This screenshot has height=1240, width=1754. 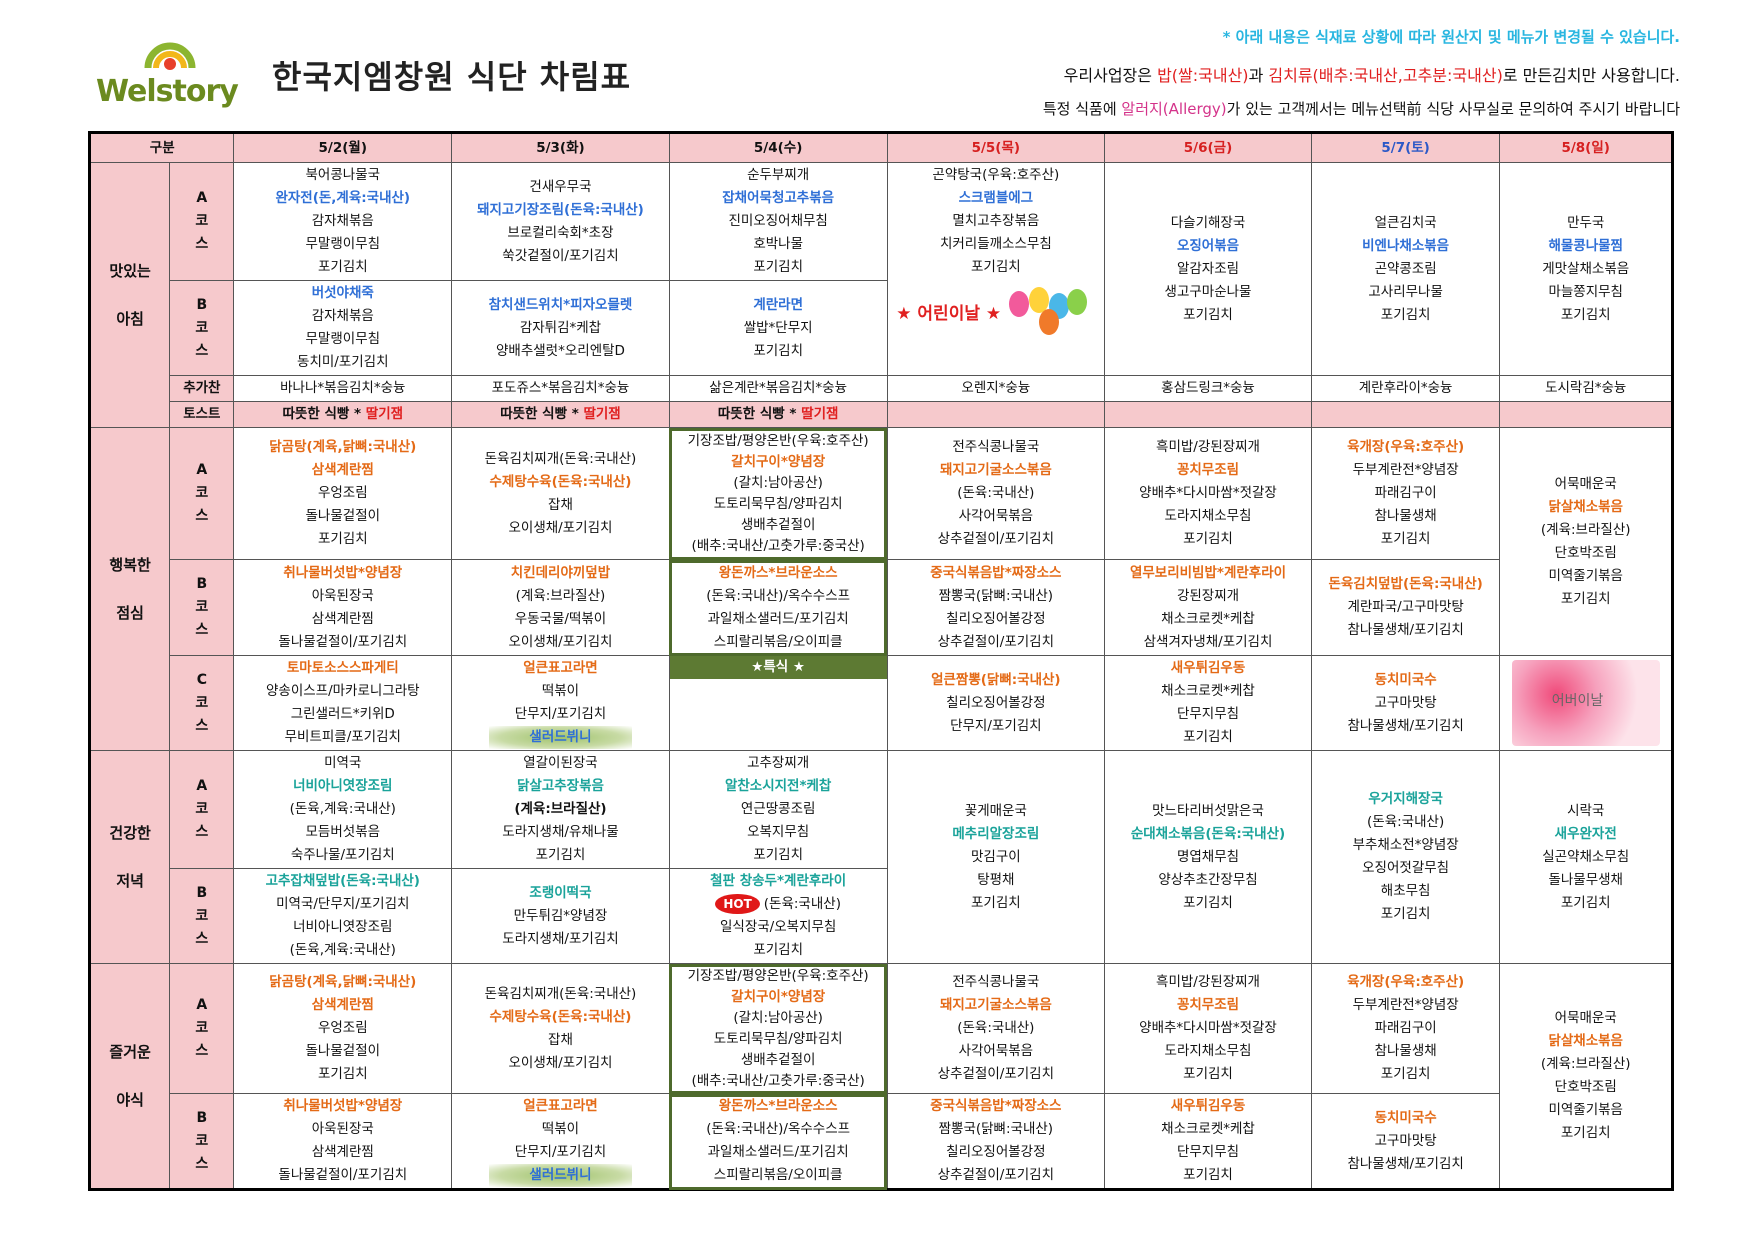 I want to click on menu-item: 맛김구이, so click(x=996, y=856).